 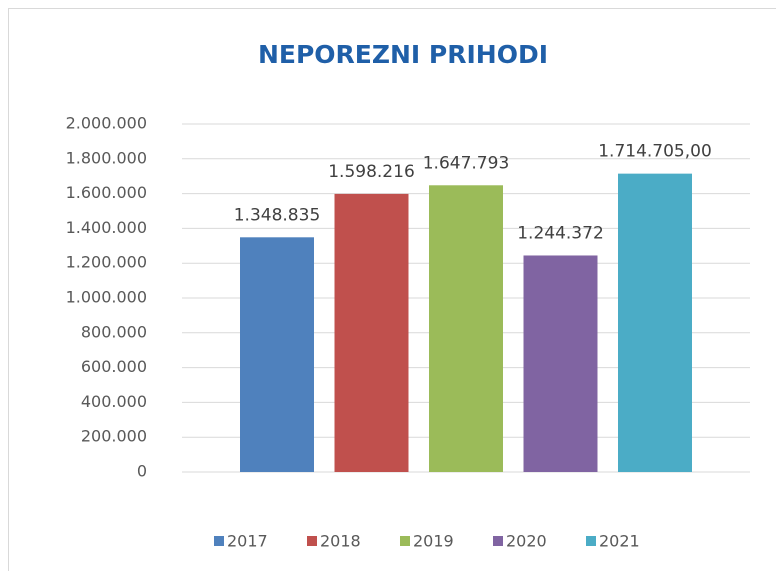 I want to click on chart-title: NEPOREZNI PRIHODI, so click(x=403, y=54).